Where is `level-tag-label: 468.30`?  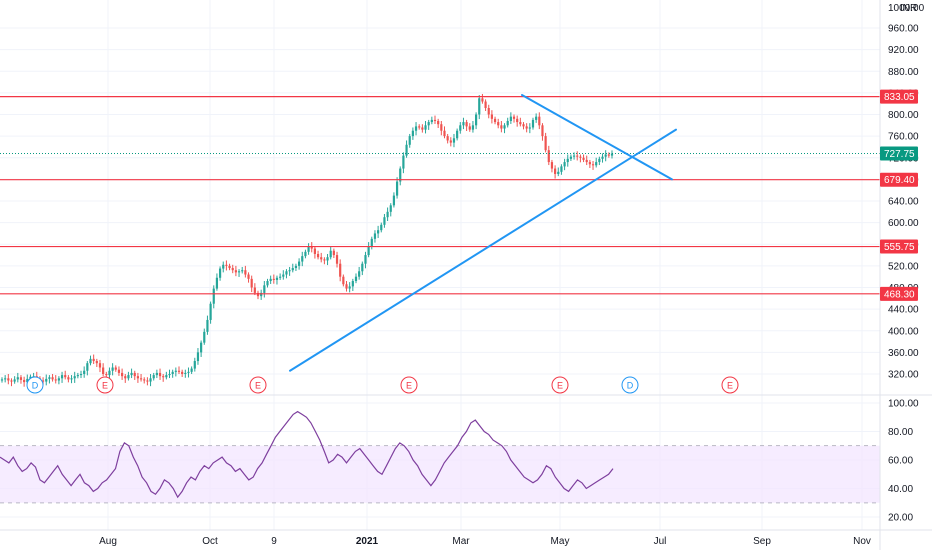
level-tag-label: 468.30 is located at coordinates (899, 294).